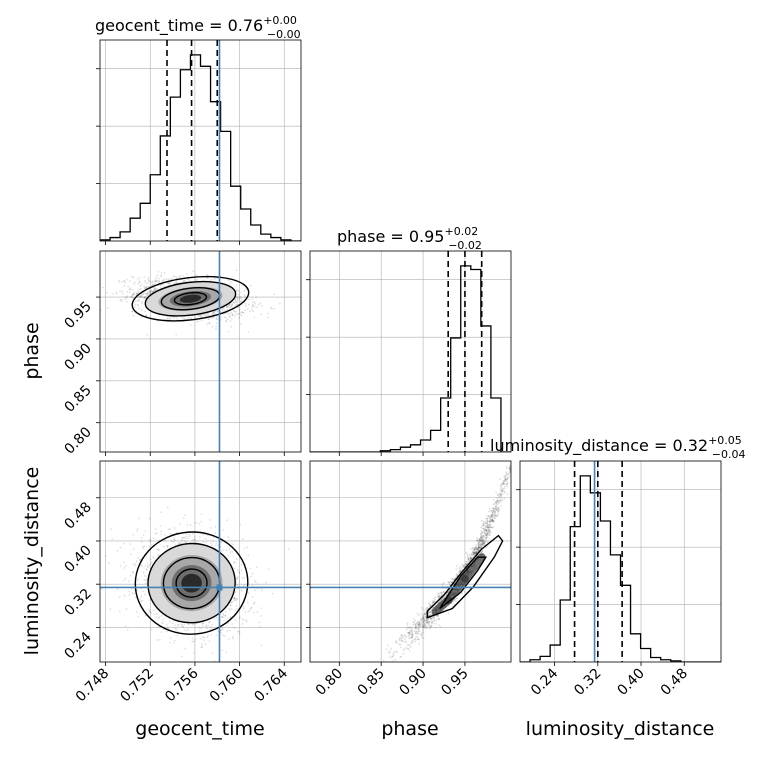 Image resolution: width=760 pixels, height=760 pixels. What do you see at coordinates (77, 315) in the screenshot?
I see `y-tick-label: 0.95` at bounding box center [77, 315].